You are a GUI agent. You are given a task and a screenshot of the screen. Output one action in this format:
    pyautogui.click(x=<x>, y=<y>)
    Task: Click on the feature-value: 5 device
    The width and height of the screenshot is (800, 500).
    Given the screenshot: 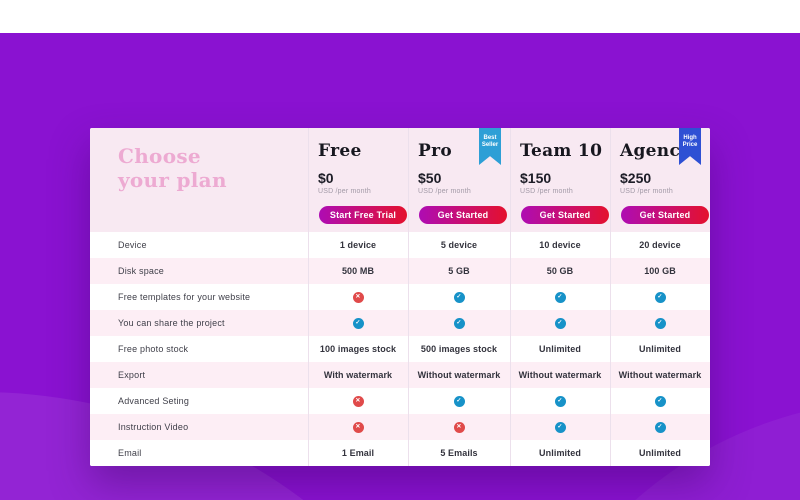 What is the action you would take?
    pyautogui.click(x=459, y=245)
    